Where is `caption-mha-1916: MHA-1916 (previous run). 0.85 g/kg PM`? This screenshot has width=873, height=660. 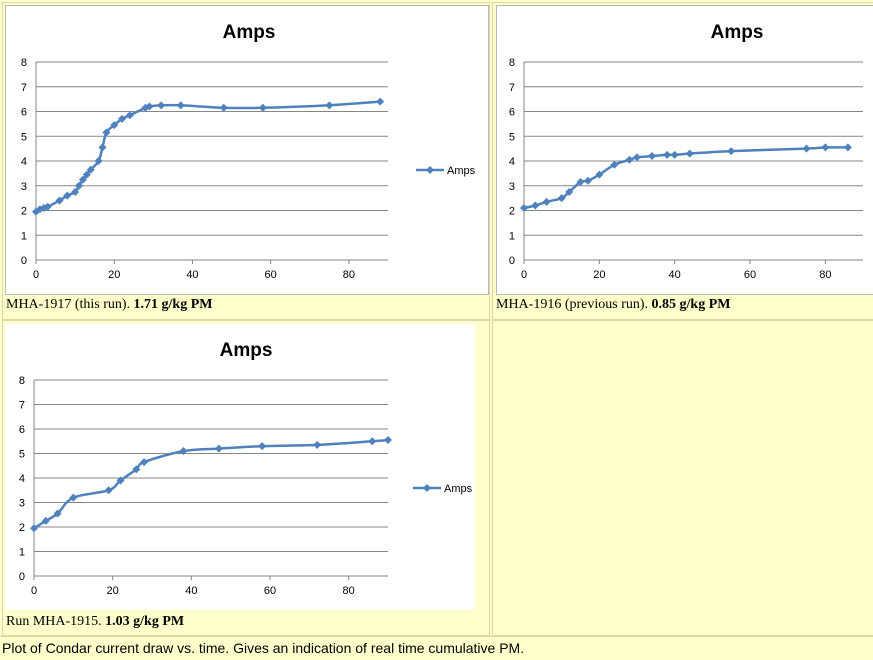
caption-mha-1916: MHA-1916 (previous run). 0.85 g/kg PM is located at coordinates (613, 305).